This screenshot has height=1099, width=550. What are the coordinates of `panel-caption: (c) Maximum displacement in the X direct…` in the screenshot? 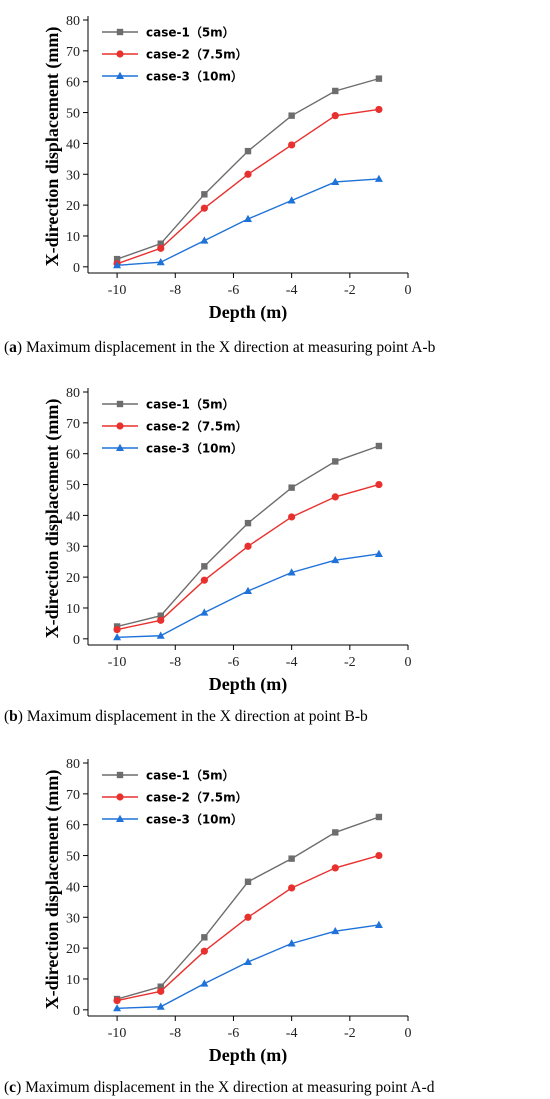 It's located at (219, 1087).